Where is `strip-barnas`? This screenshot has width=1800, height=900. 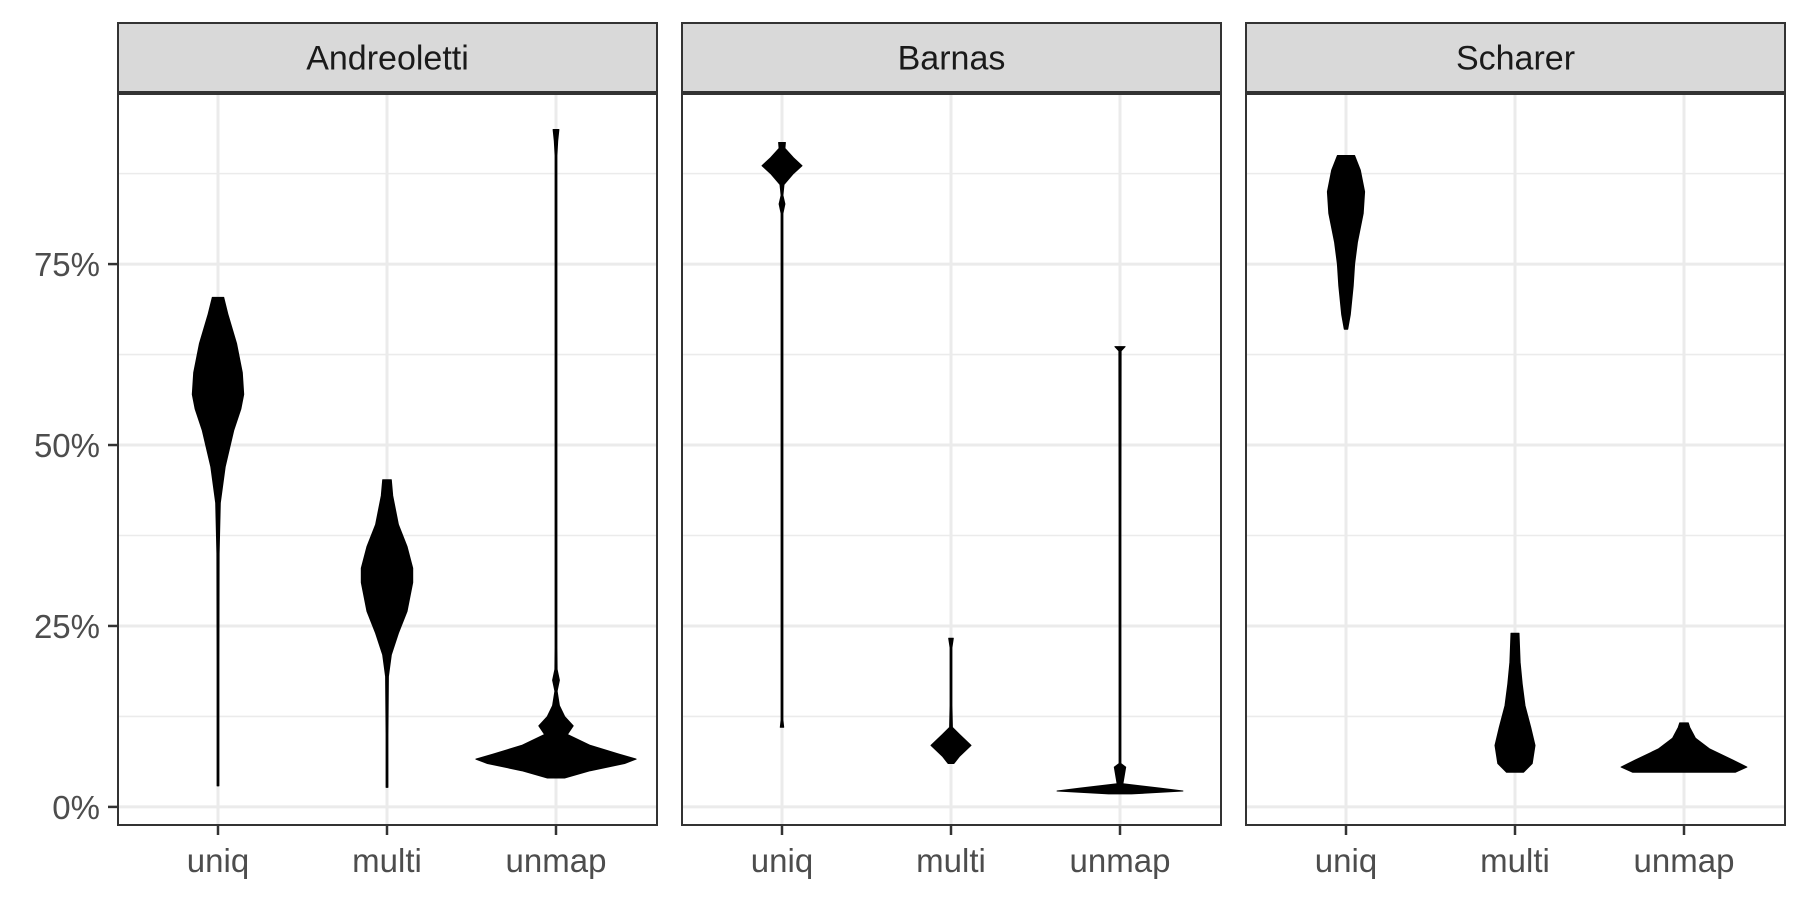
strip-barnas is located at coordinates (951, 57).